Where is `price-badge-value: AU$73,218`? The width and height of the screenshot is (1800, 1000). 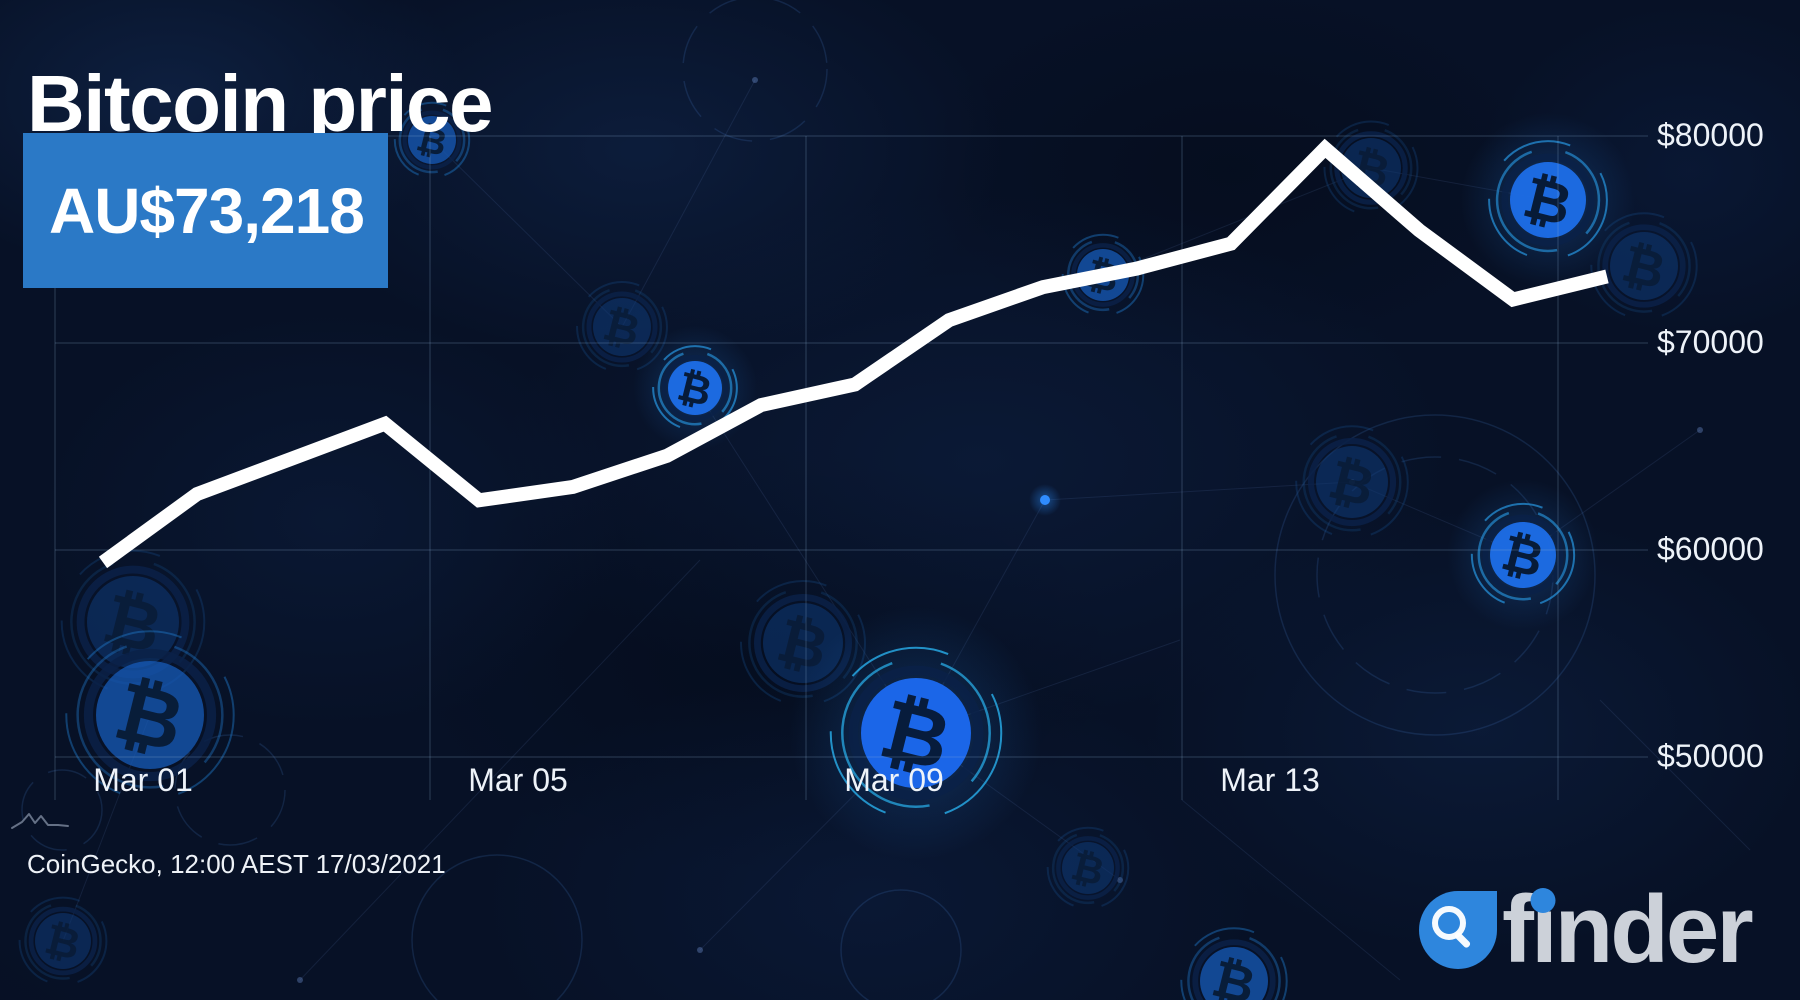
price-badge-value: AU$73,218 is located at coordinates (207, 210).